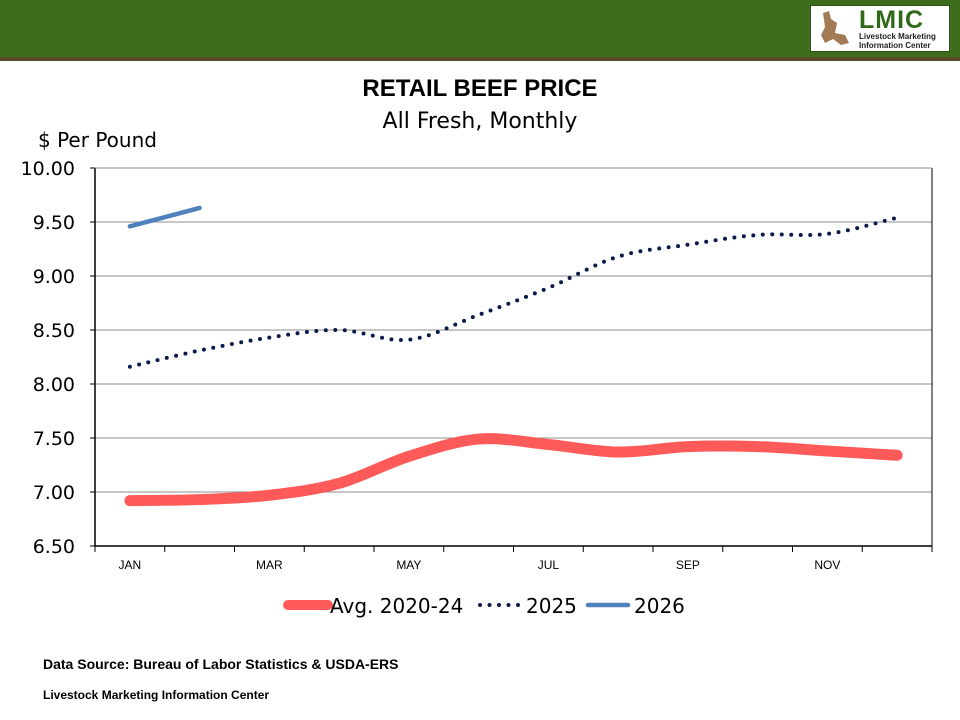 The width and height of the screenshot is (960, 720). I want to click on x-tick-label: JAN, so click(130, 565).